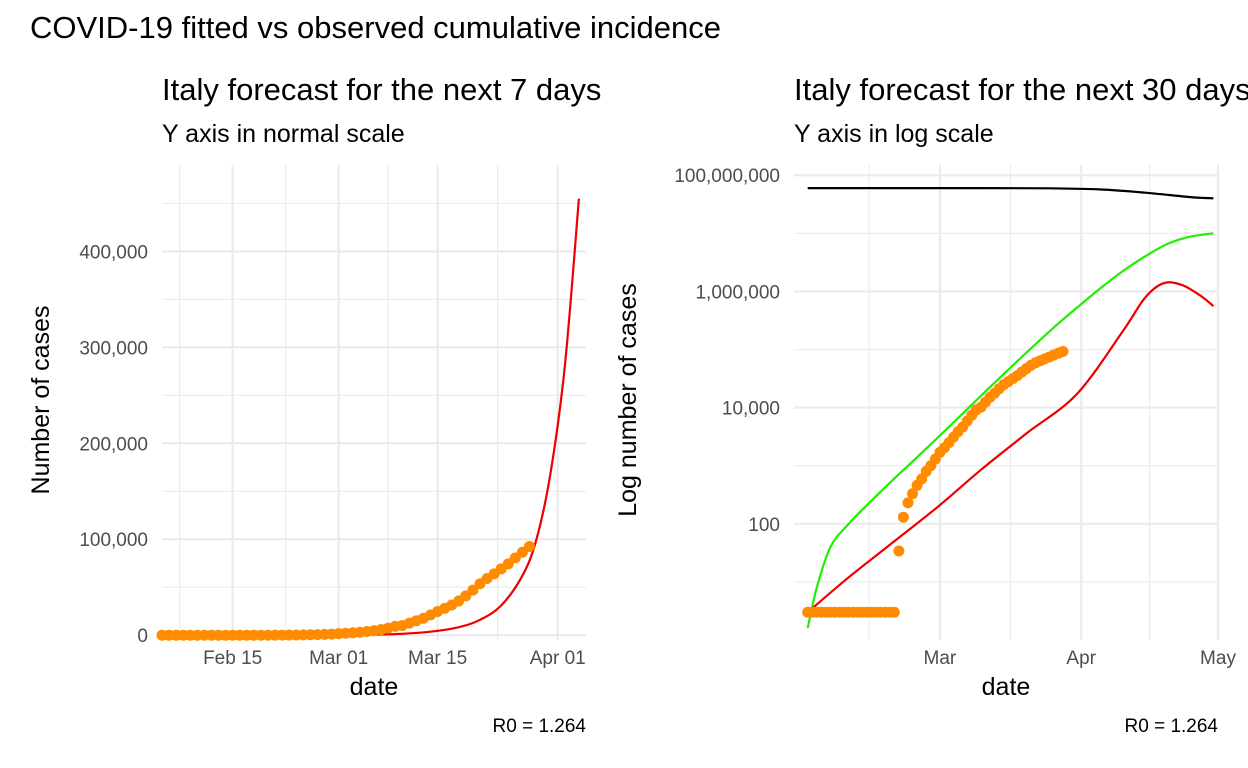 This screenshot has width=1248, height=768. I want to click on y-tick-label: 100,000, so click(113, 540).